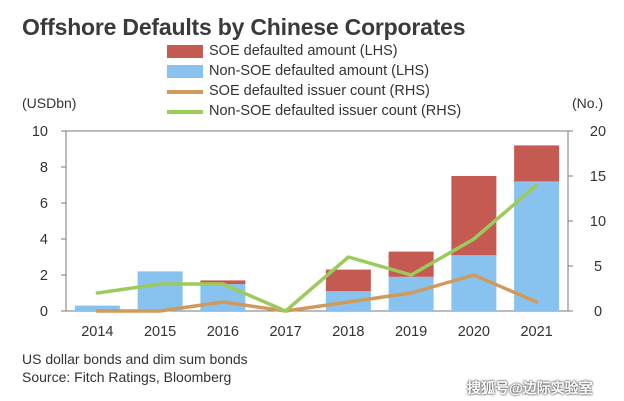 This screenshot has width=624, height=401. Describe the element at coordinates (348, 332) in the screenshot. I see `x-tick-label: 2018` at that location.